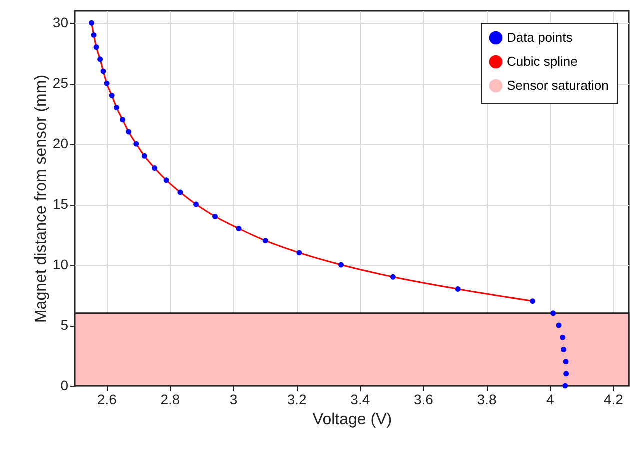 Image resolution: width=630 pixels, height=450 pixels. What do you see at coordinates (60, 204) in the screenshot?
I see `y-tick-label: 15` at bounding box center [60, 204].